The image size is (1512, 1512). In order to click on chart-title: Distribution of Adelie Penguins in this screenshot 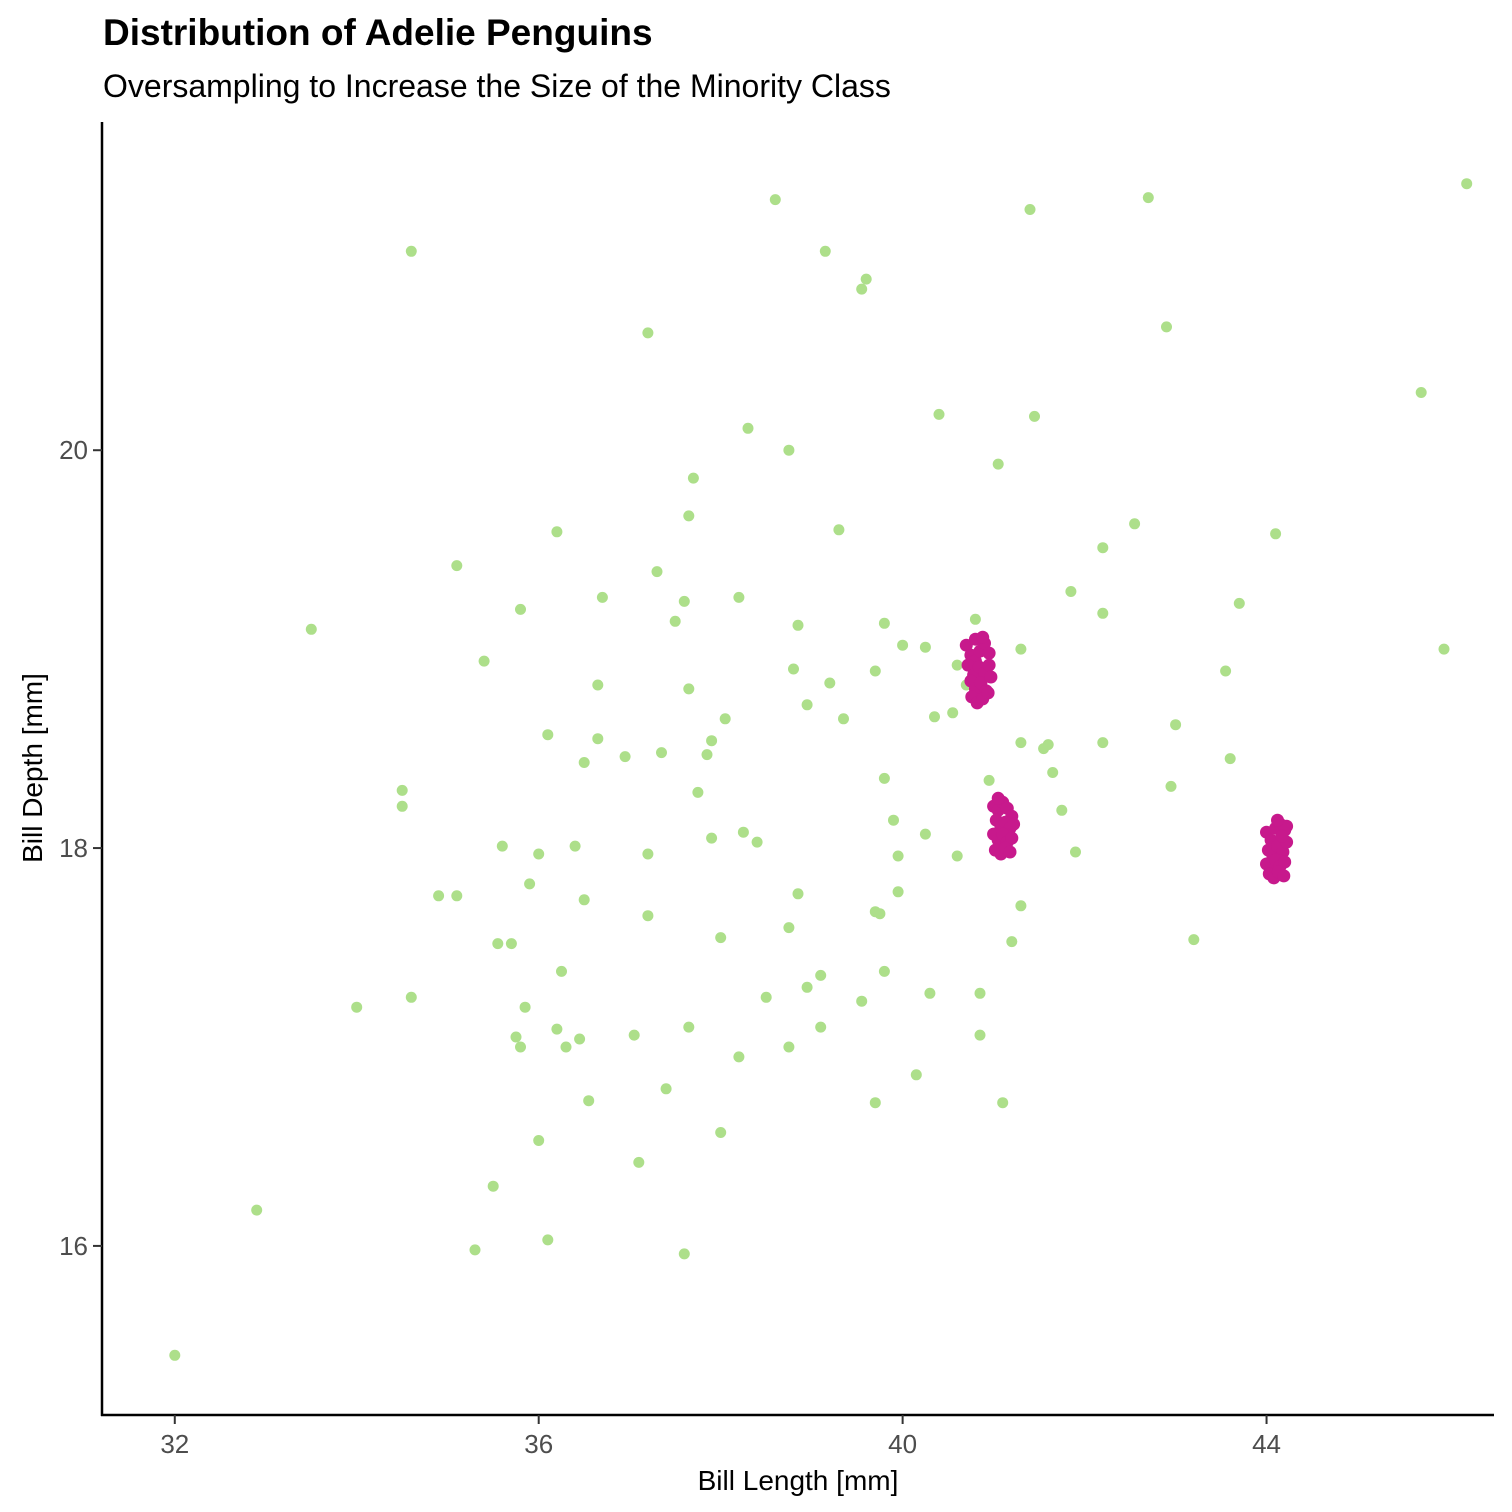, I will do `click(378, 32)`.